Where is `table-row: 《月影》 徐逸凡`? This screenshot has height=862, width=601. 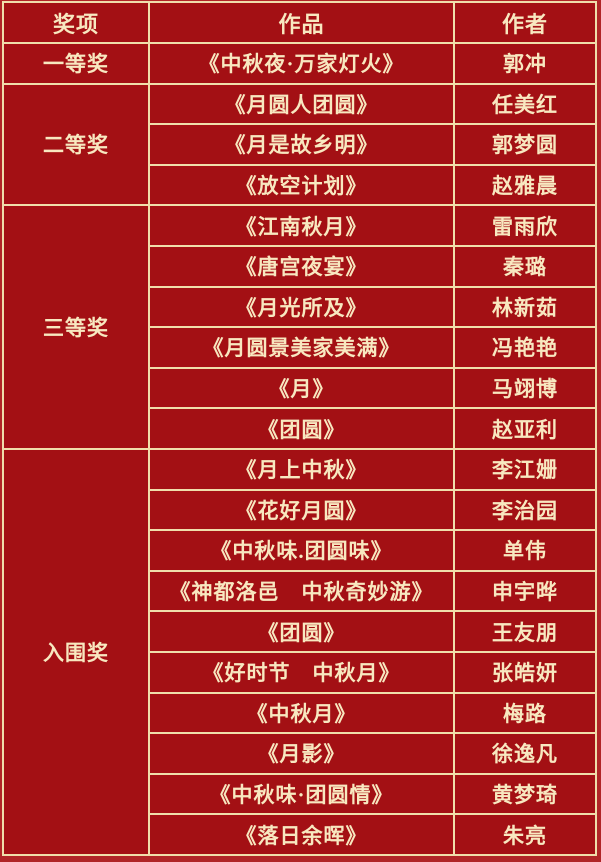 table-row: 《月影》 徐逸凡 is located at coordinates (300, 753).